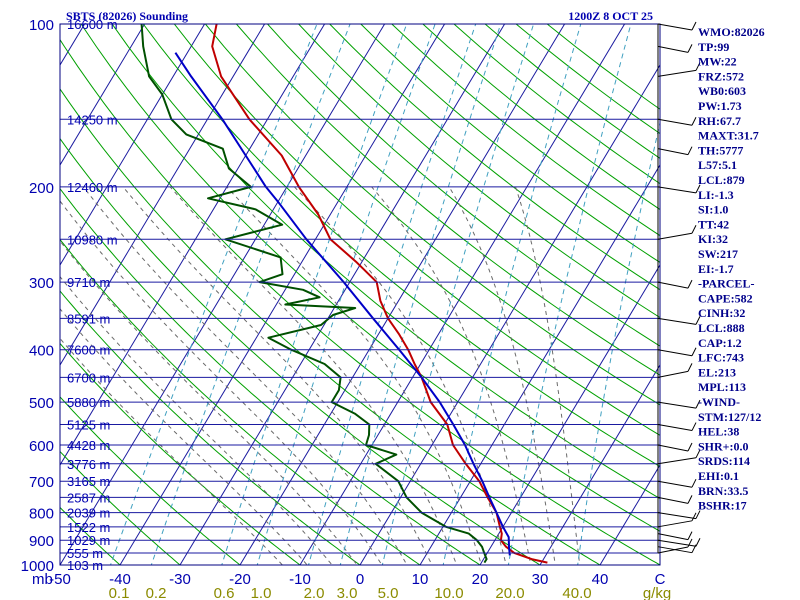  What do you see at coordinates (88, 445) in the screenshot?
I see `height-label: 4428 m` at bounding box center [88, 445].